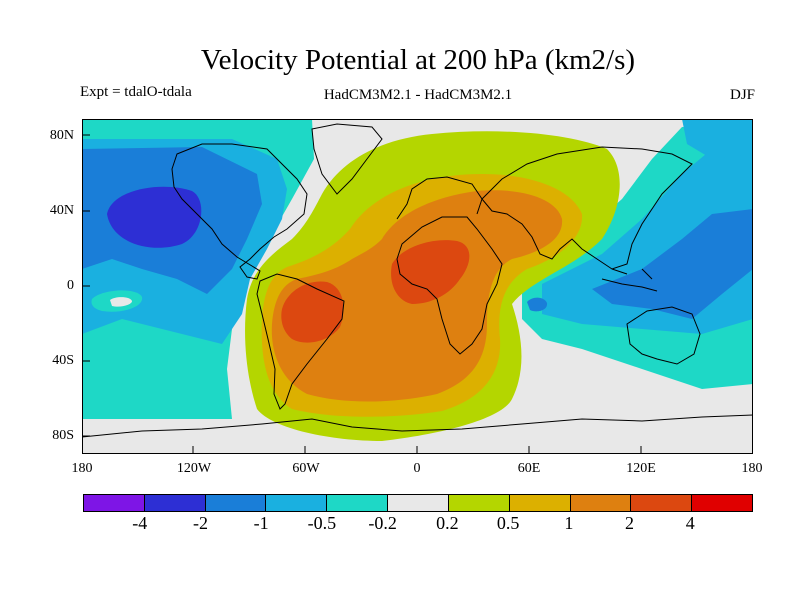 Image resolution: width=800 pixels, height=600 pixels. I want to click on coast-australia, so click(663, 335).